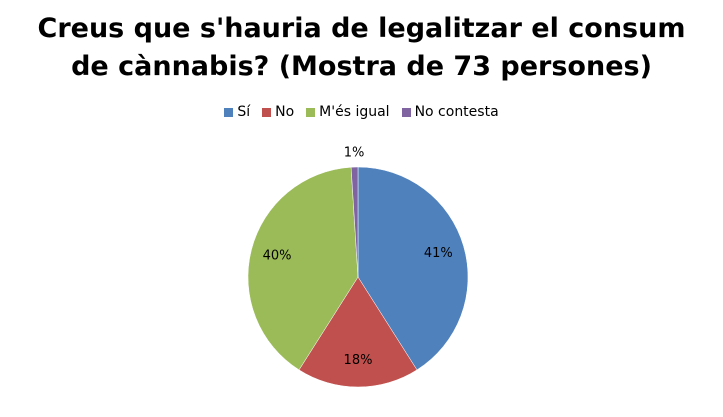 The height and width of the screenshot is (417, 723). What do you see at coordinates (358, 360) in the screenshot?
I see `data-label: 18%` at bounding box center [358, 360].